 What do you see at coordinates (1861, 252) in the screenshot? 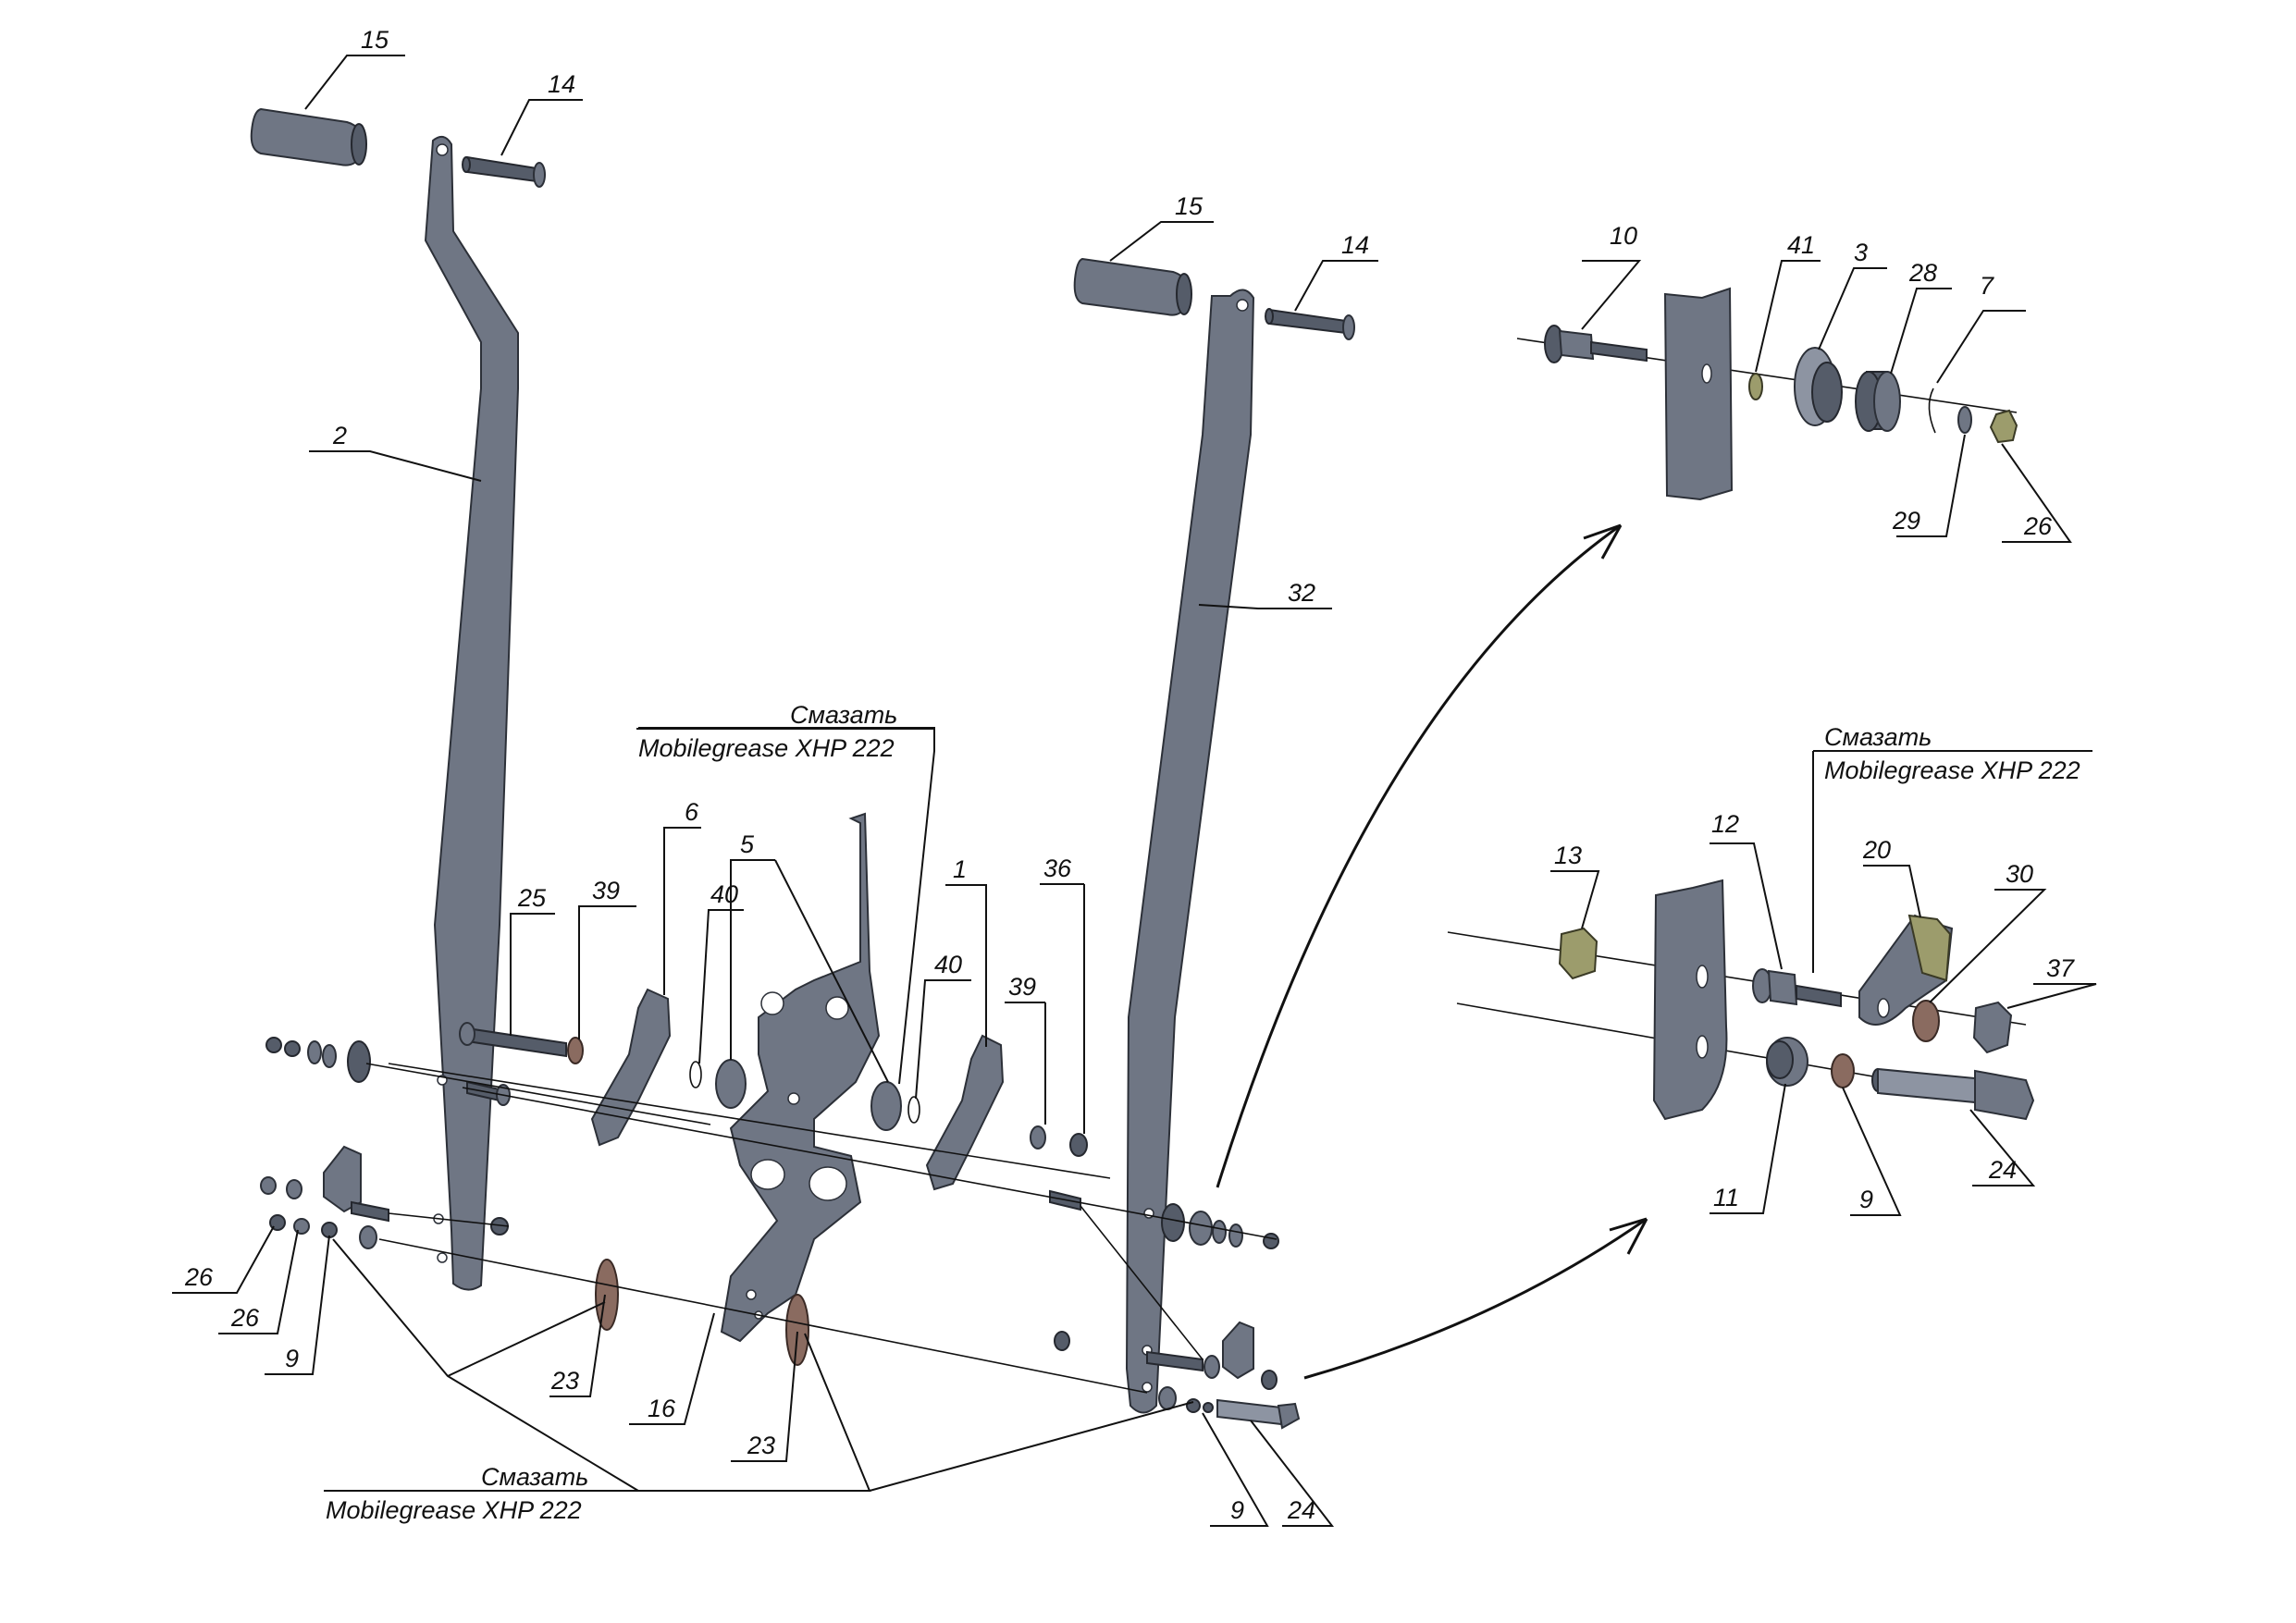
I see `callout-3: 3` at bounding box center [1861, 252].